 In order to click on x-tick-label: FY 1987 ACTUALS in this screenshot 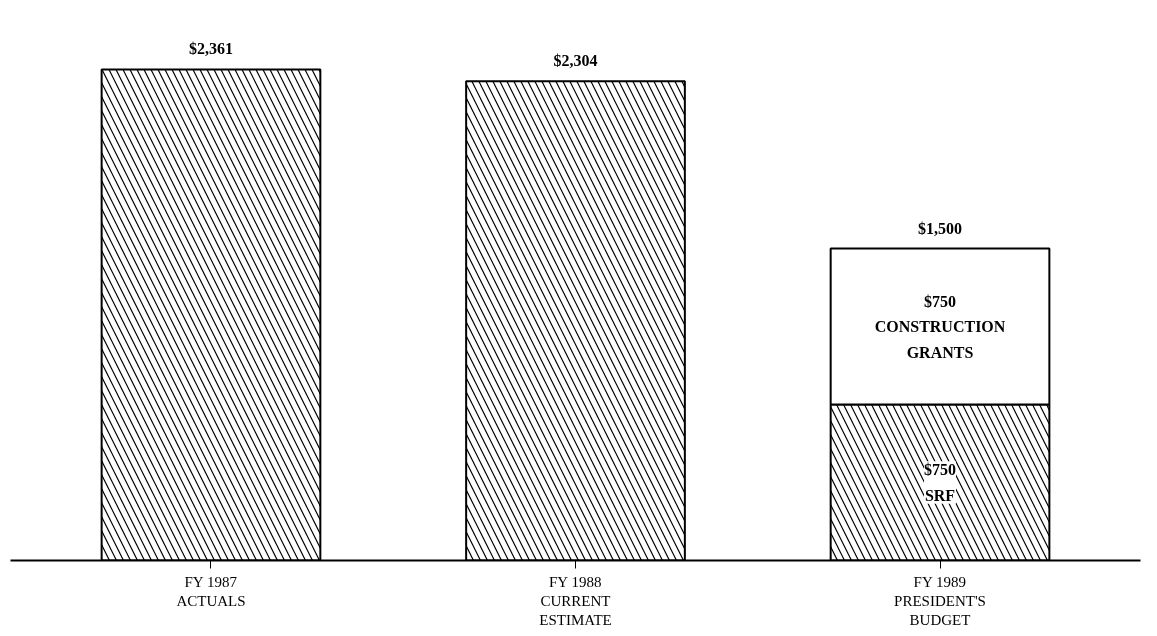, I will do `click(211, 591)`.